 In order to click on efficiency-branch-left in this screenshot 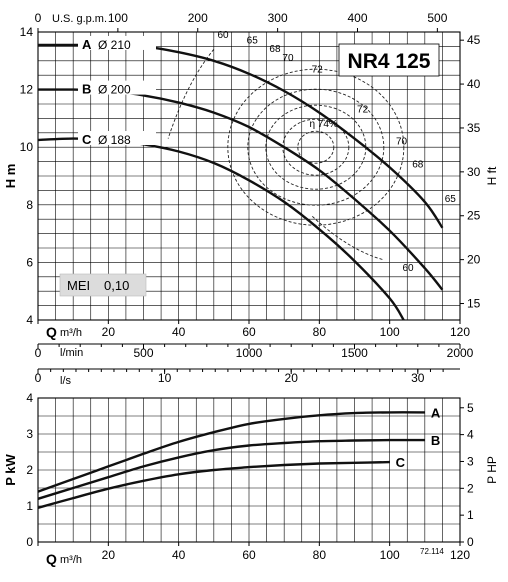, I will do `click(191, 93)`.